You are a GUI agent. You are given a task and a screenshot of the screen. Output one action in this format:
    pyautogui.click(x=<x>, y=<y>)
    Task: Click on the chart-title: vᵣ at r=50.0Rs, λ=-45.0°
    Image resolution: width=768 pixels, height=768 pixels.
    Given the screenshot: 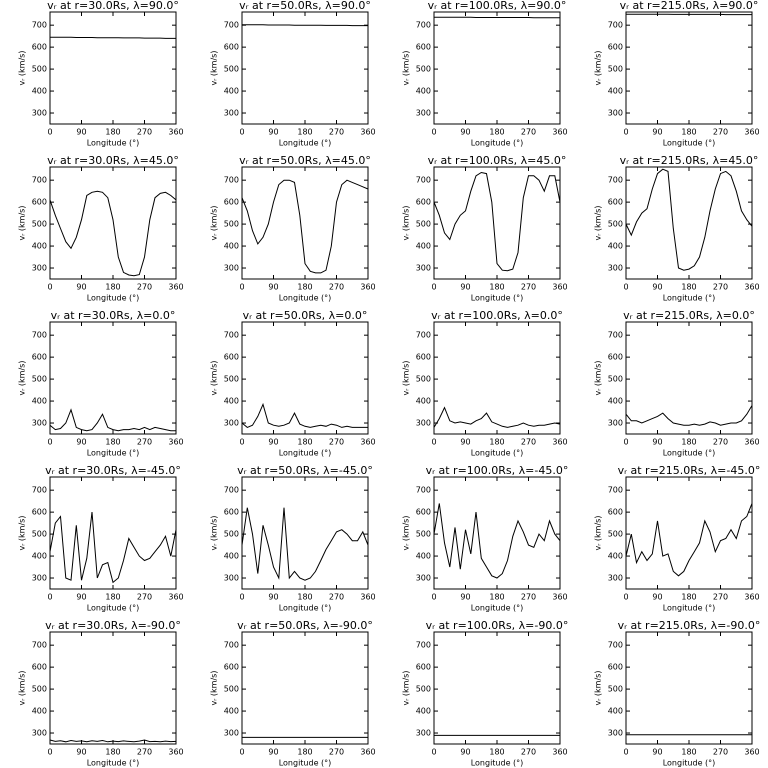 What is the action you would take?
    pyautogui.click(x=305, y=470)
    